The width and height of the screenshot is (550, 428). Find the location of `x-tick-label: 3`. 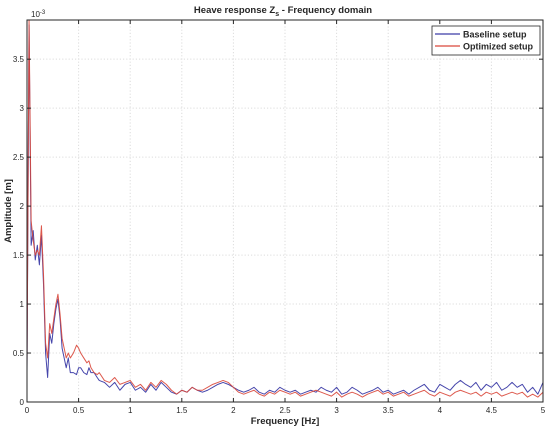

x-tick-label: 3 is located at coordinates (336, 410).